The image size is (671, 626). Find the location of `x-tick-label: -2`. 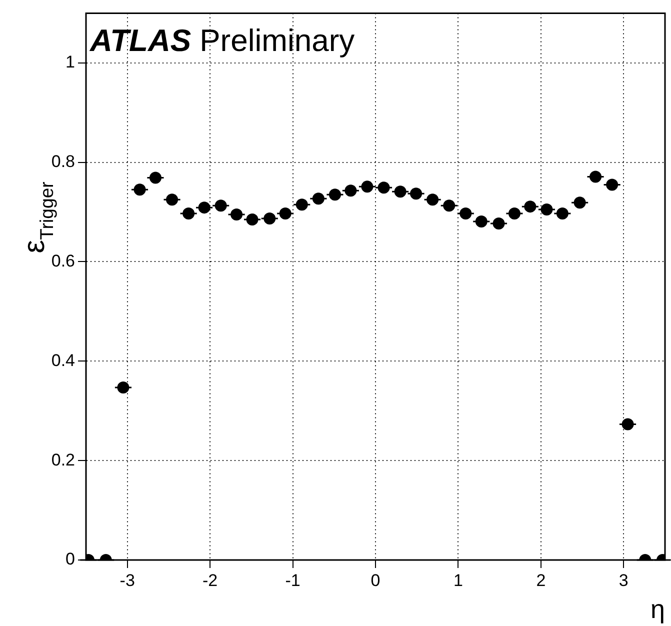

x-tick-label: -2 is located at coordinates (210, 580).